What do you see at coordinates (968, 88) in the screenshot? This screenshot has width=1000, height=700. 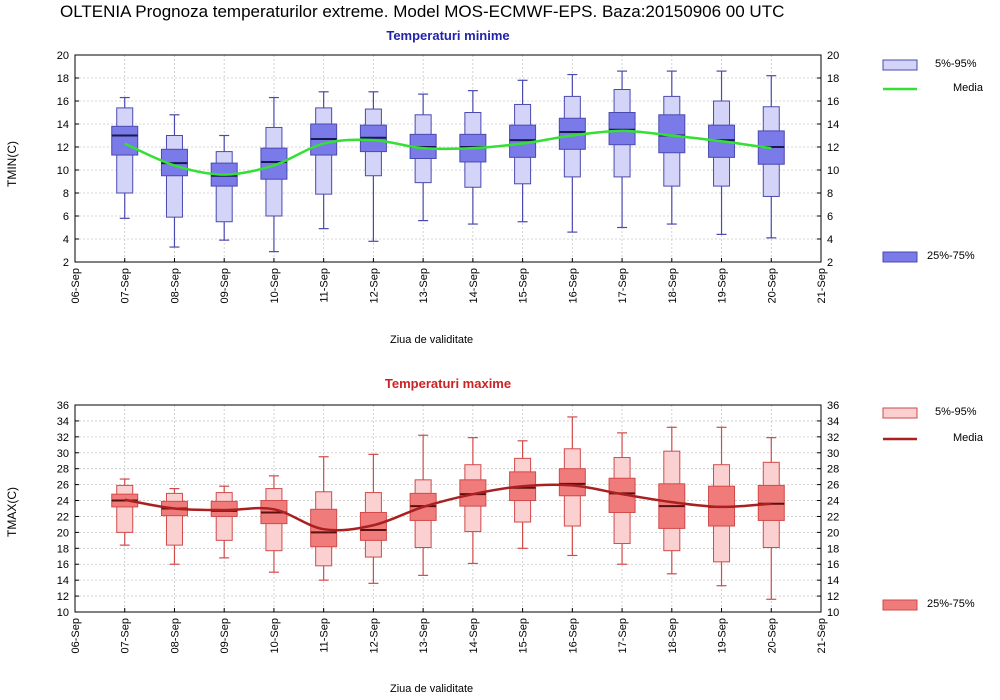 I see `min-legend-mean-label: Media` at bounding box center [968, 88].